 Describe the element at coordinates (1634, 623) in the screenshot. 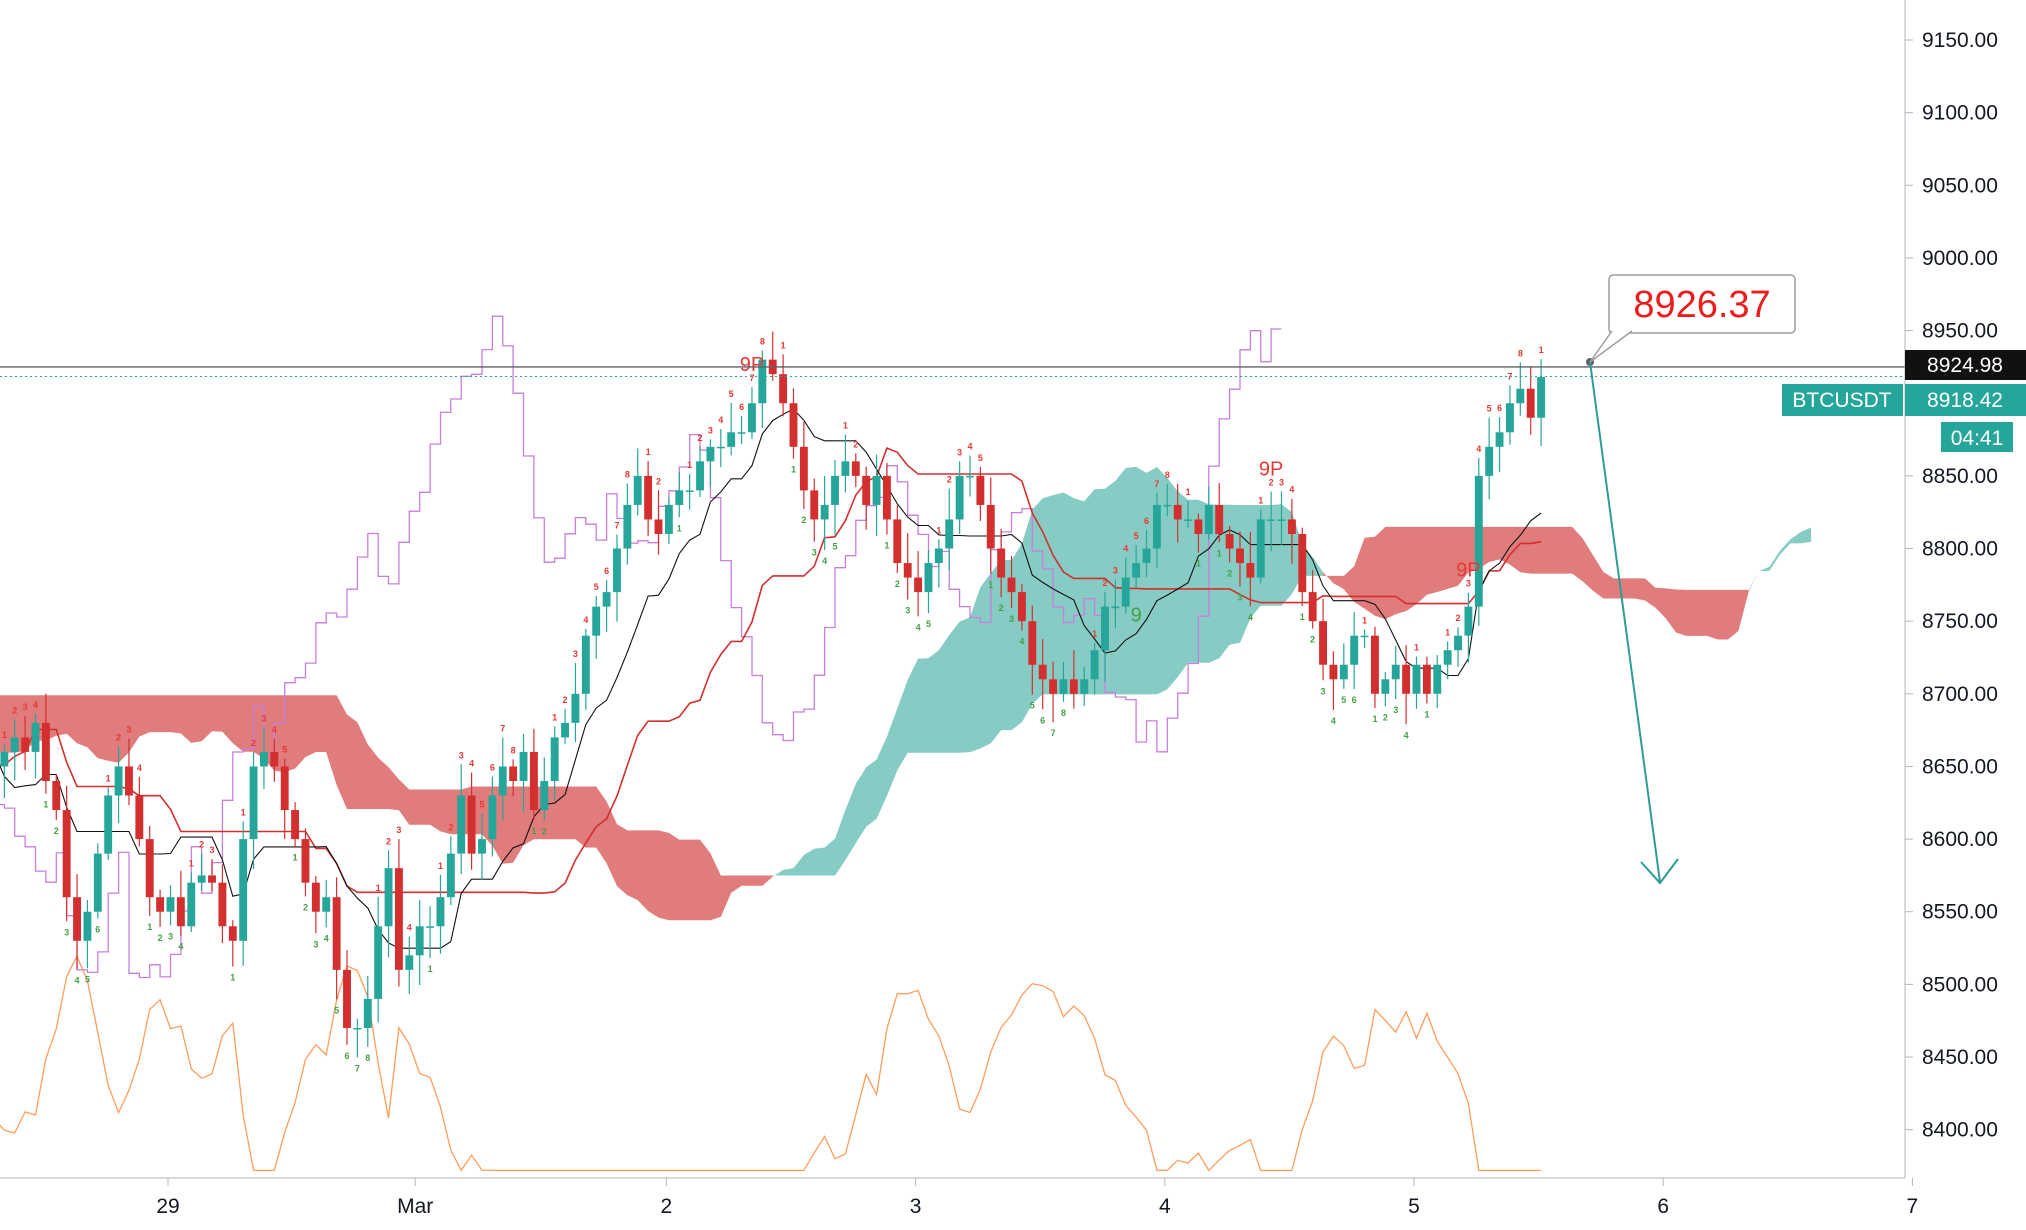

I see `forecast-arrow` at that location.